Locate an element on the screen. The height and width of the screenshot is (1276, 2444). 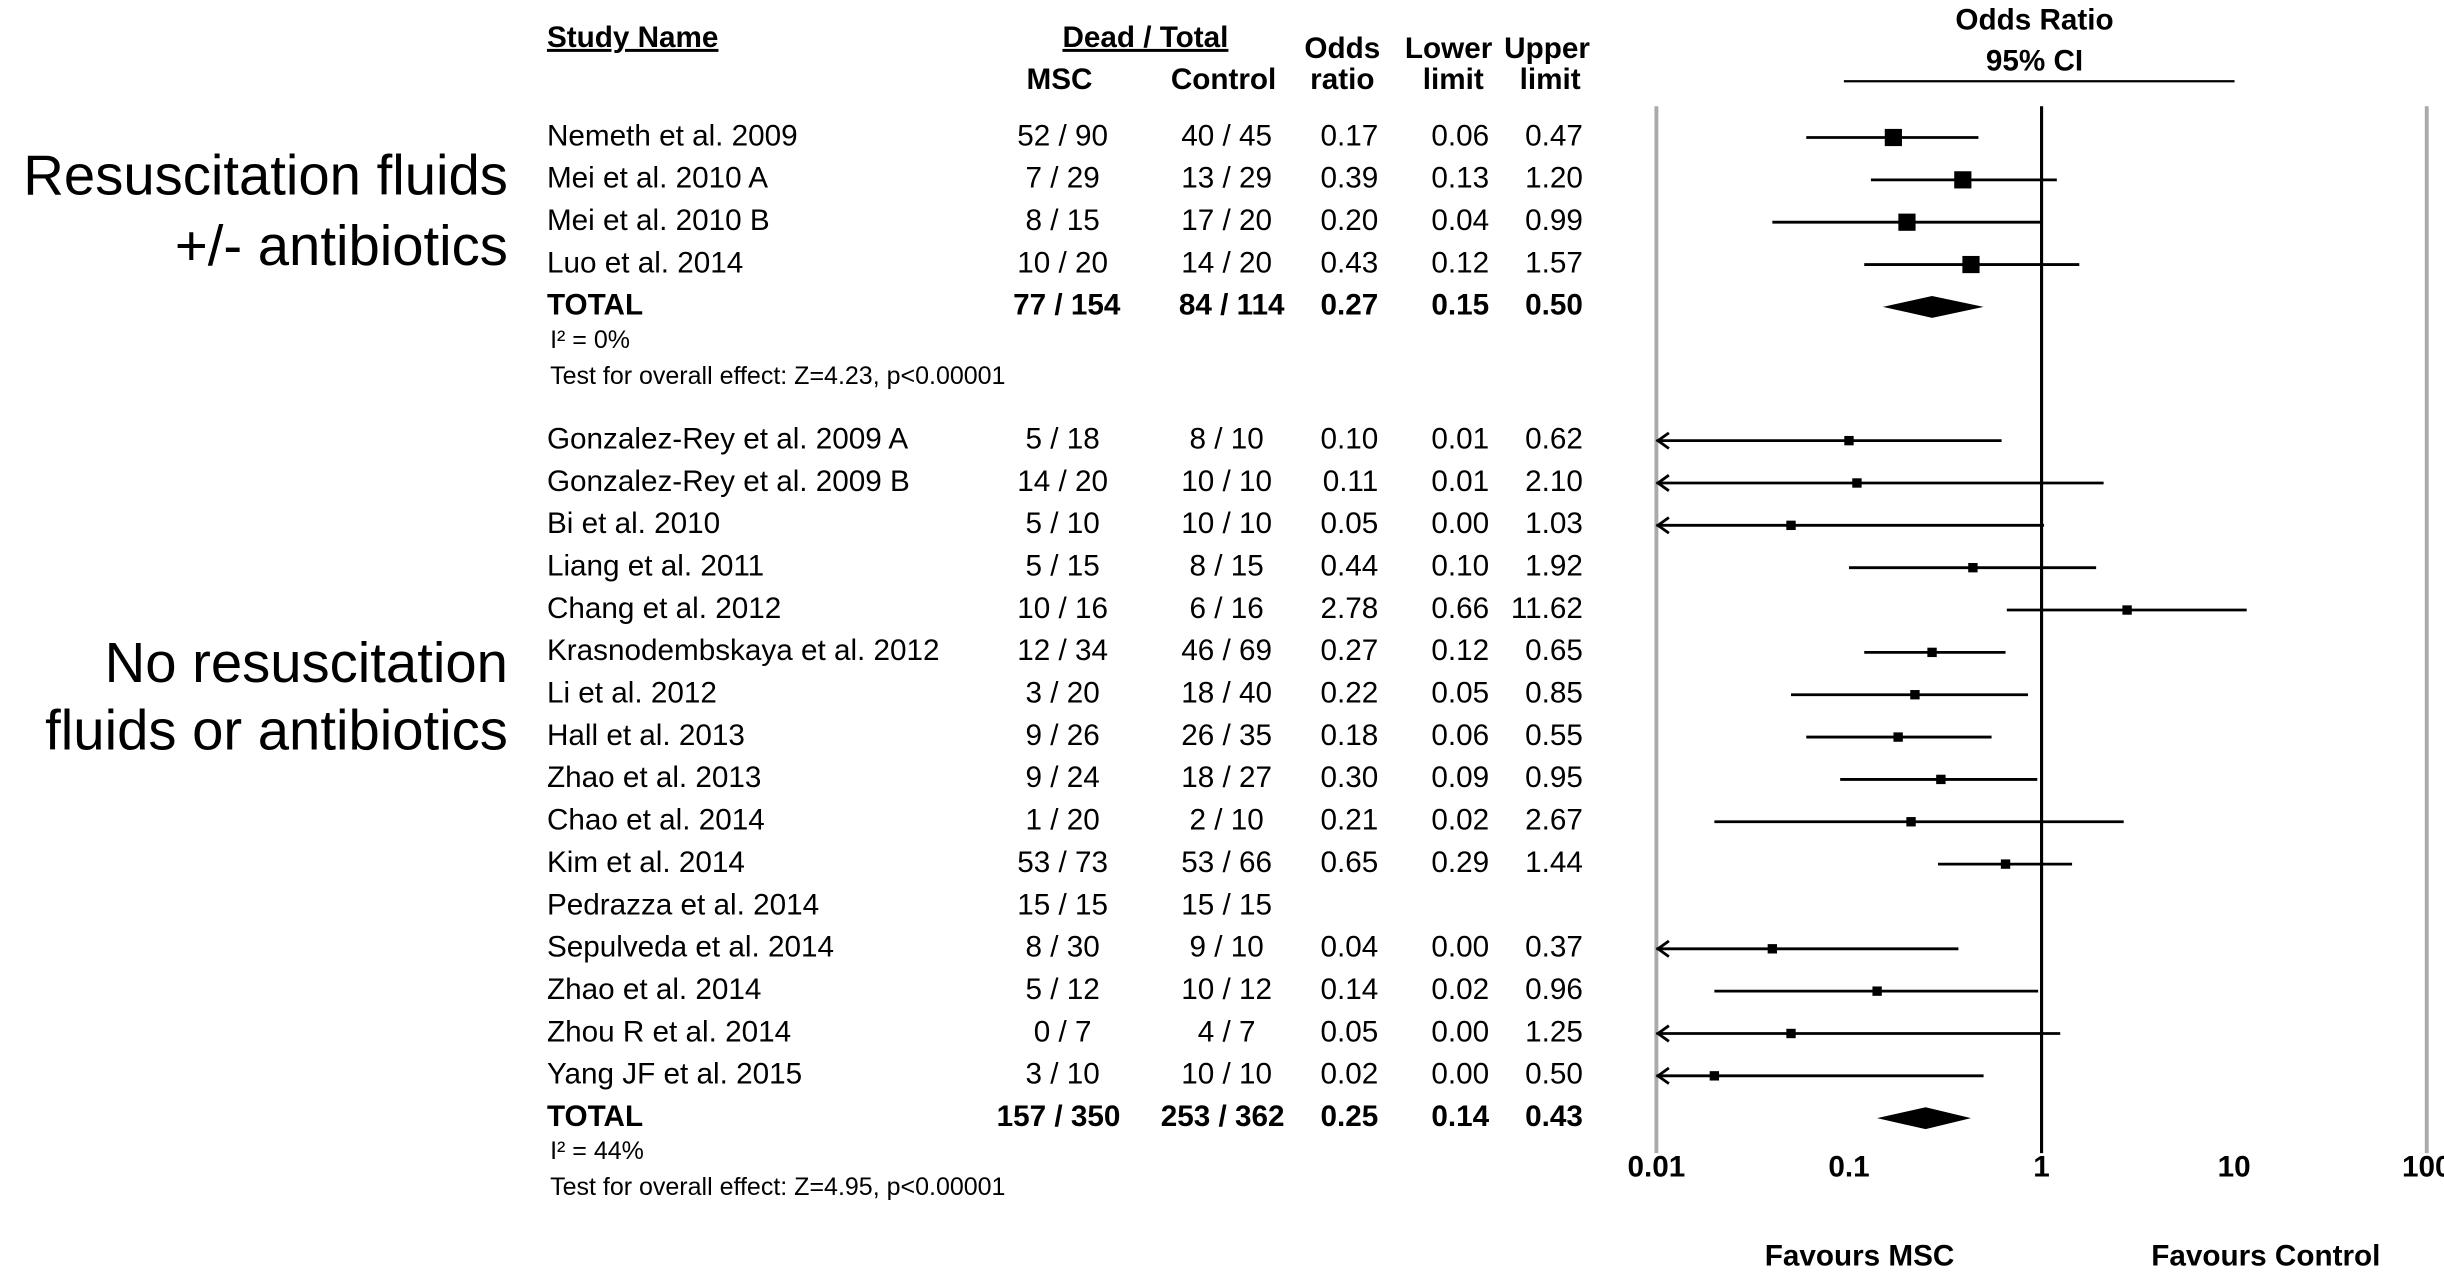
header-lower: limit is located at coordinates (1453, 79).